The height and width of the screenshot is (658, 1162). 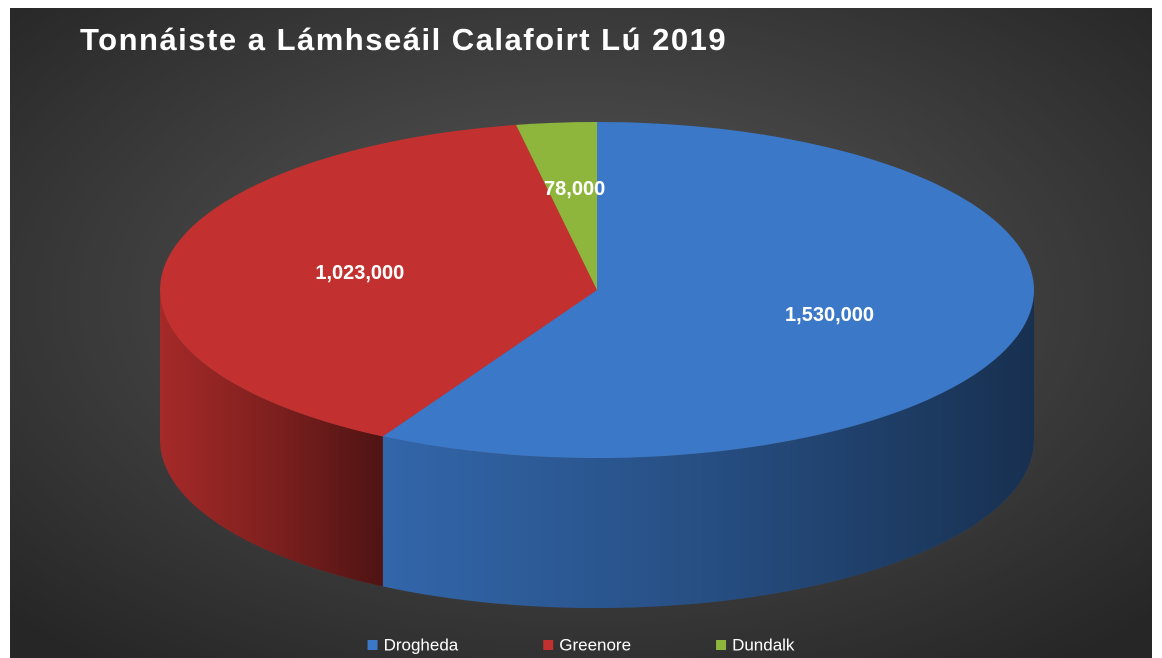 I want to click on slice, so click(x=556, y=206).